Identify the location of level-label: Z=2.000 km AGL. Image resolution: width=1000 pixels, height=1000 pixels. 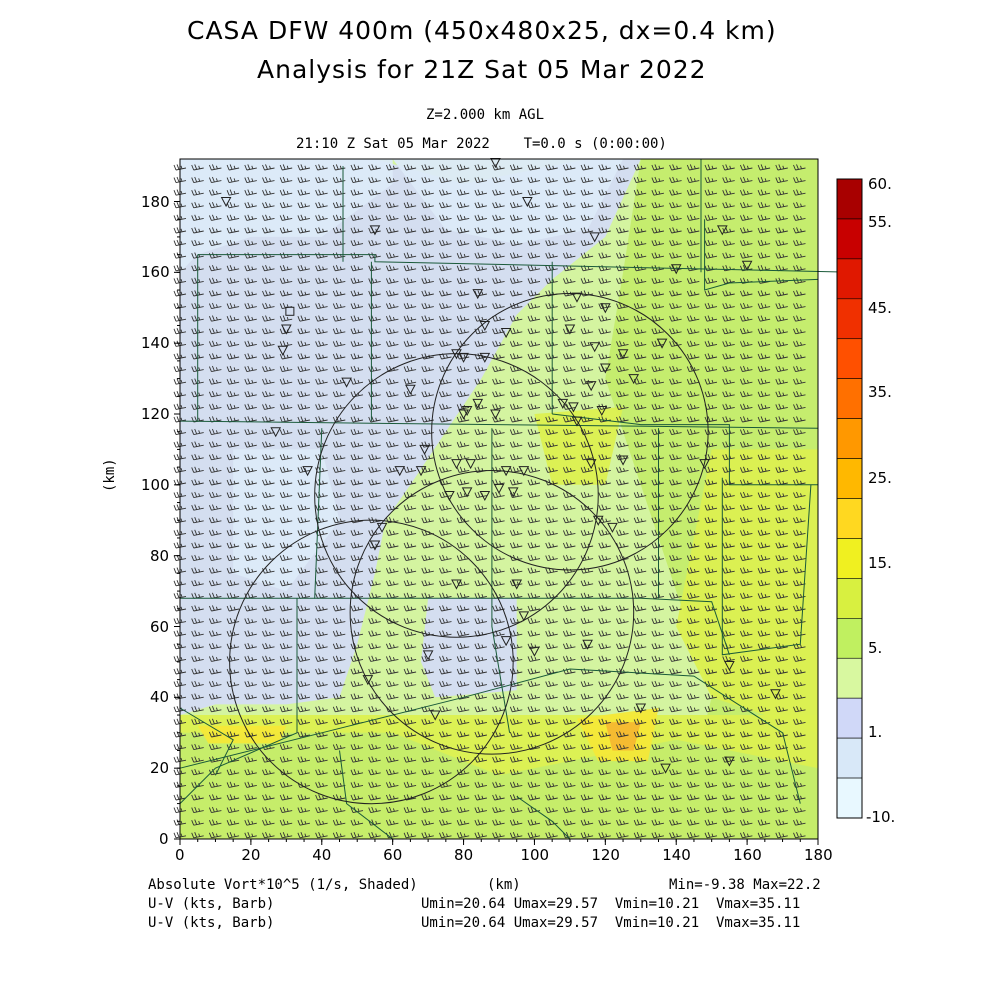
(485, 115).